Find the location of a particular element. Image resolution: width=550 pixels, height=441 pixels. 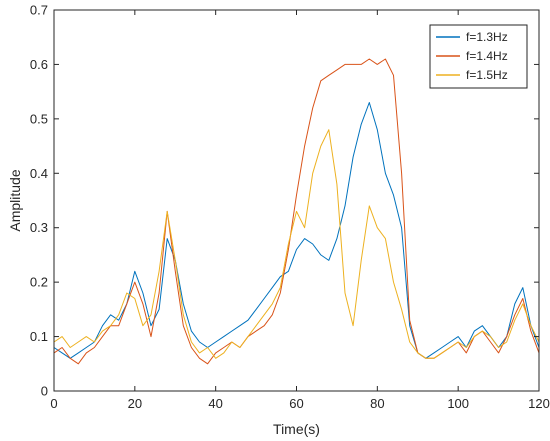

x-axis-label: Time(s) is located at coordinates (296, 429).